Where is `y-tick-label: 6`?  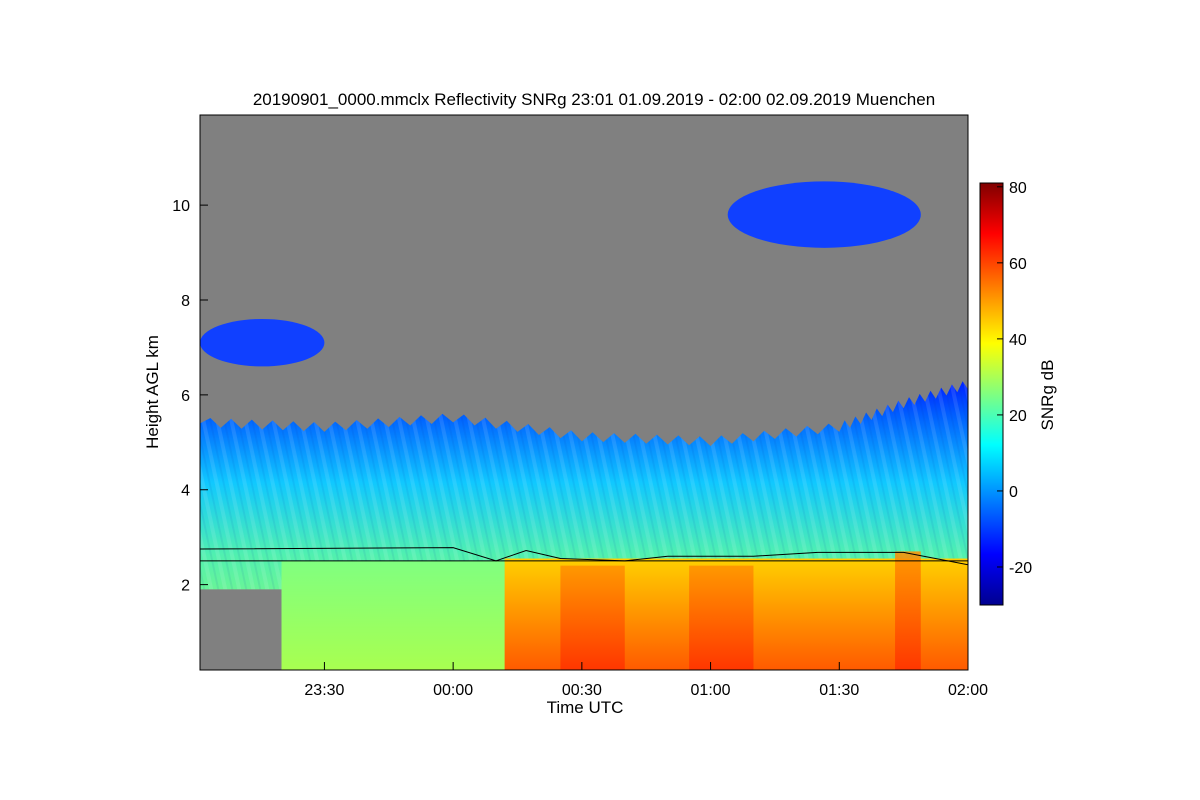
y-tick-label: 6 is located at coordinates (185, 396).